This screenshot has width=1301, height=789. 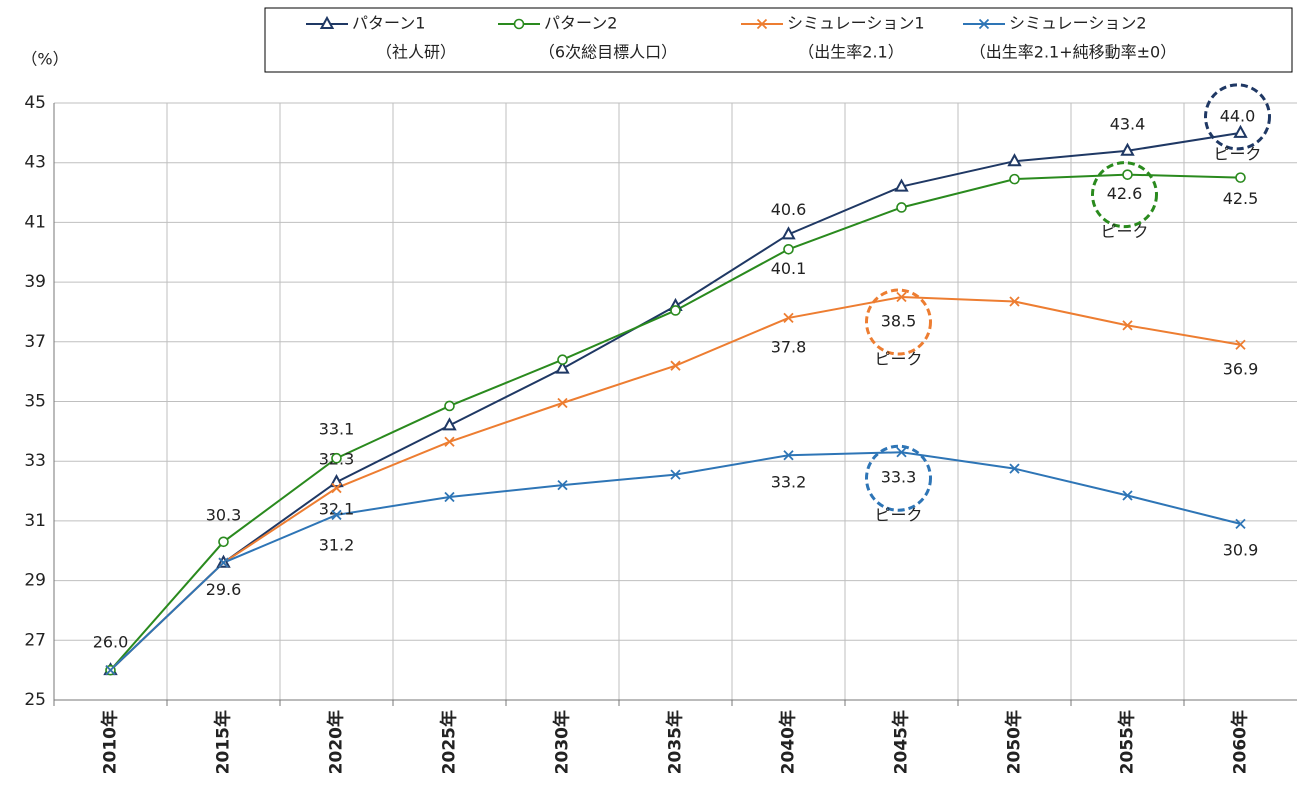 What do you see at coordinates (901, 742) in the screenshot?
I see `x-tick-label: 2045年` at bounding box center [901, 742].